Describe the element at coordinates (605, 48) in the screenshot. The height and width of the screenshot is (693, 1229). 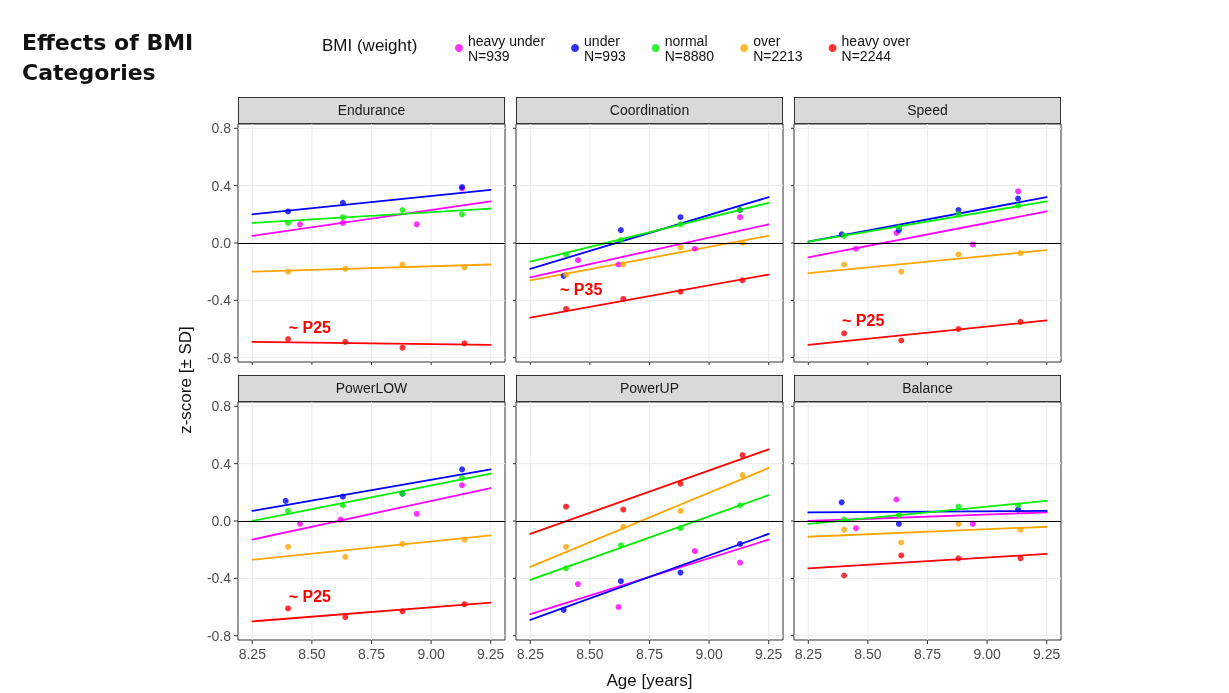
I see `legend-label: under N=993` at that location.